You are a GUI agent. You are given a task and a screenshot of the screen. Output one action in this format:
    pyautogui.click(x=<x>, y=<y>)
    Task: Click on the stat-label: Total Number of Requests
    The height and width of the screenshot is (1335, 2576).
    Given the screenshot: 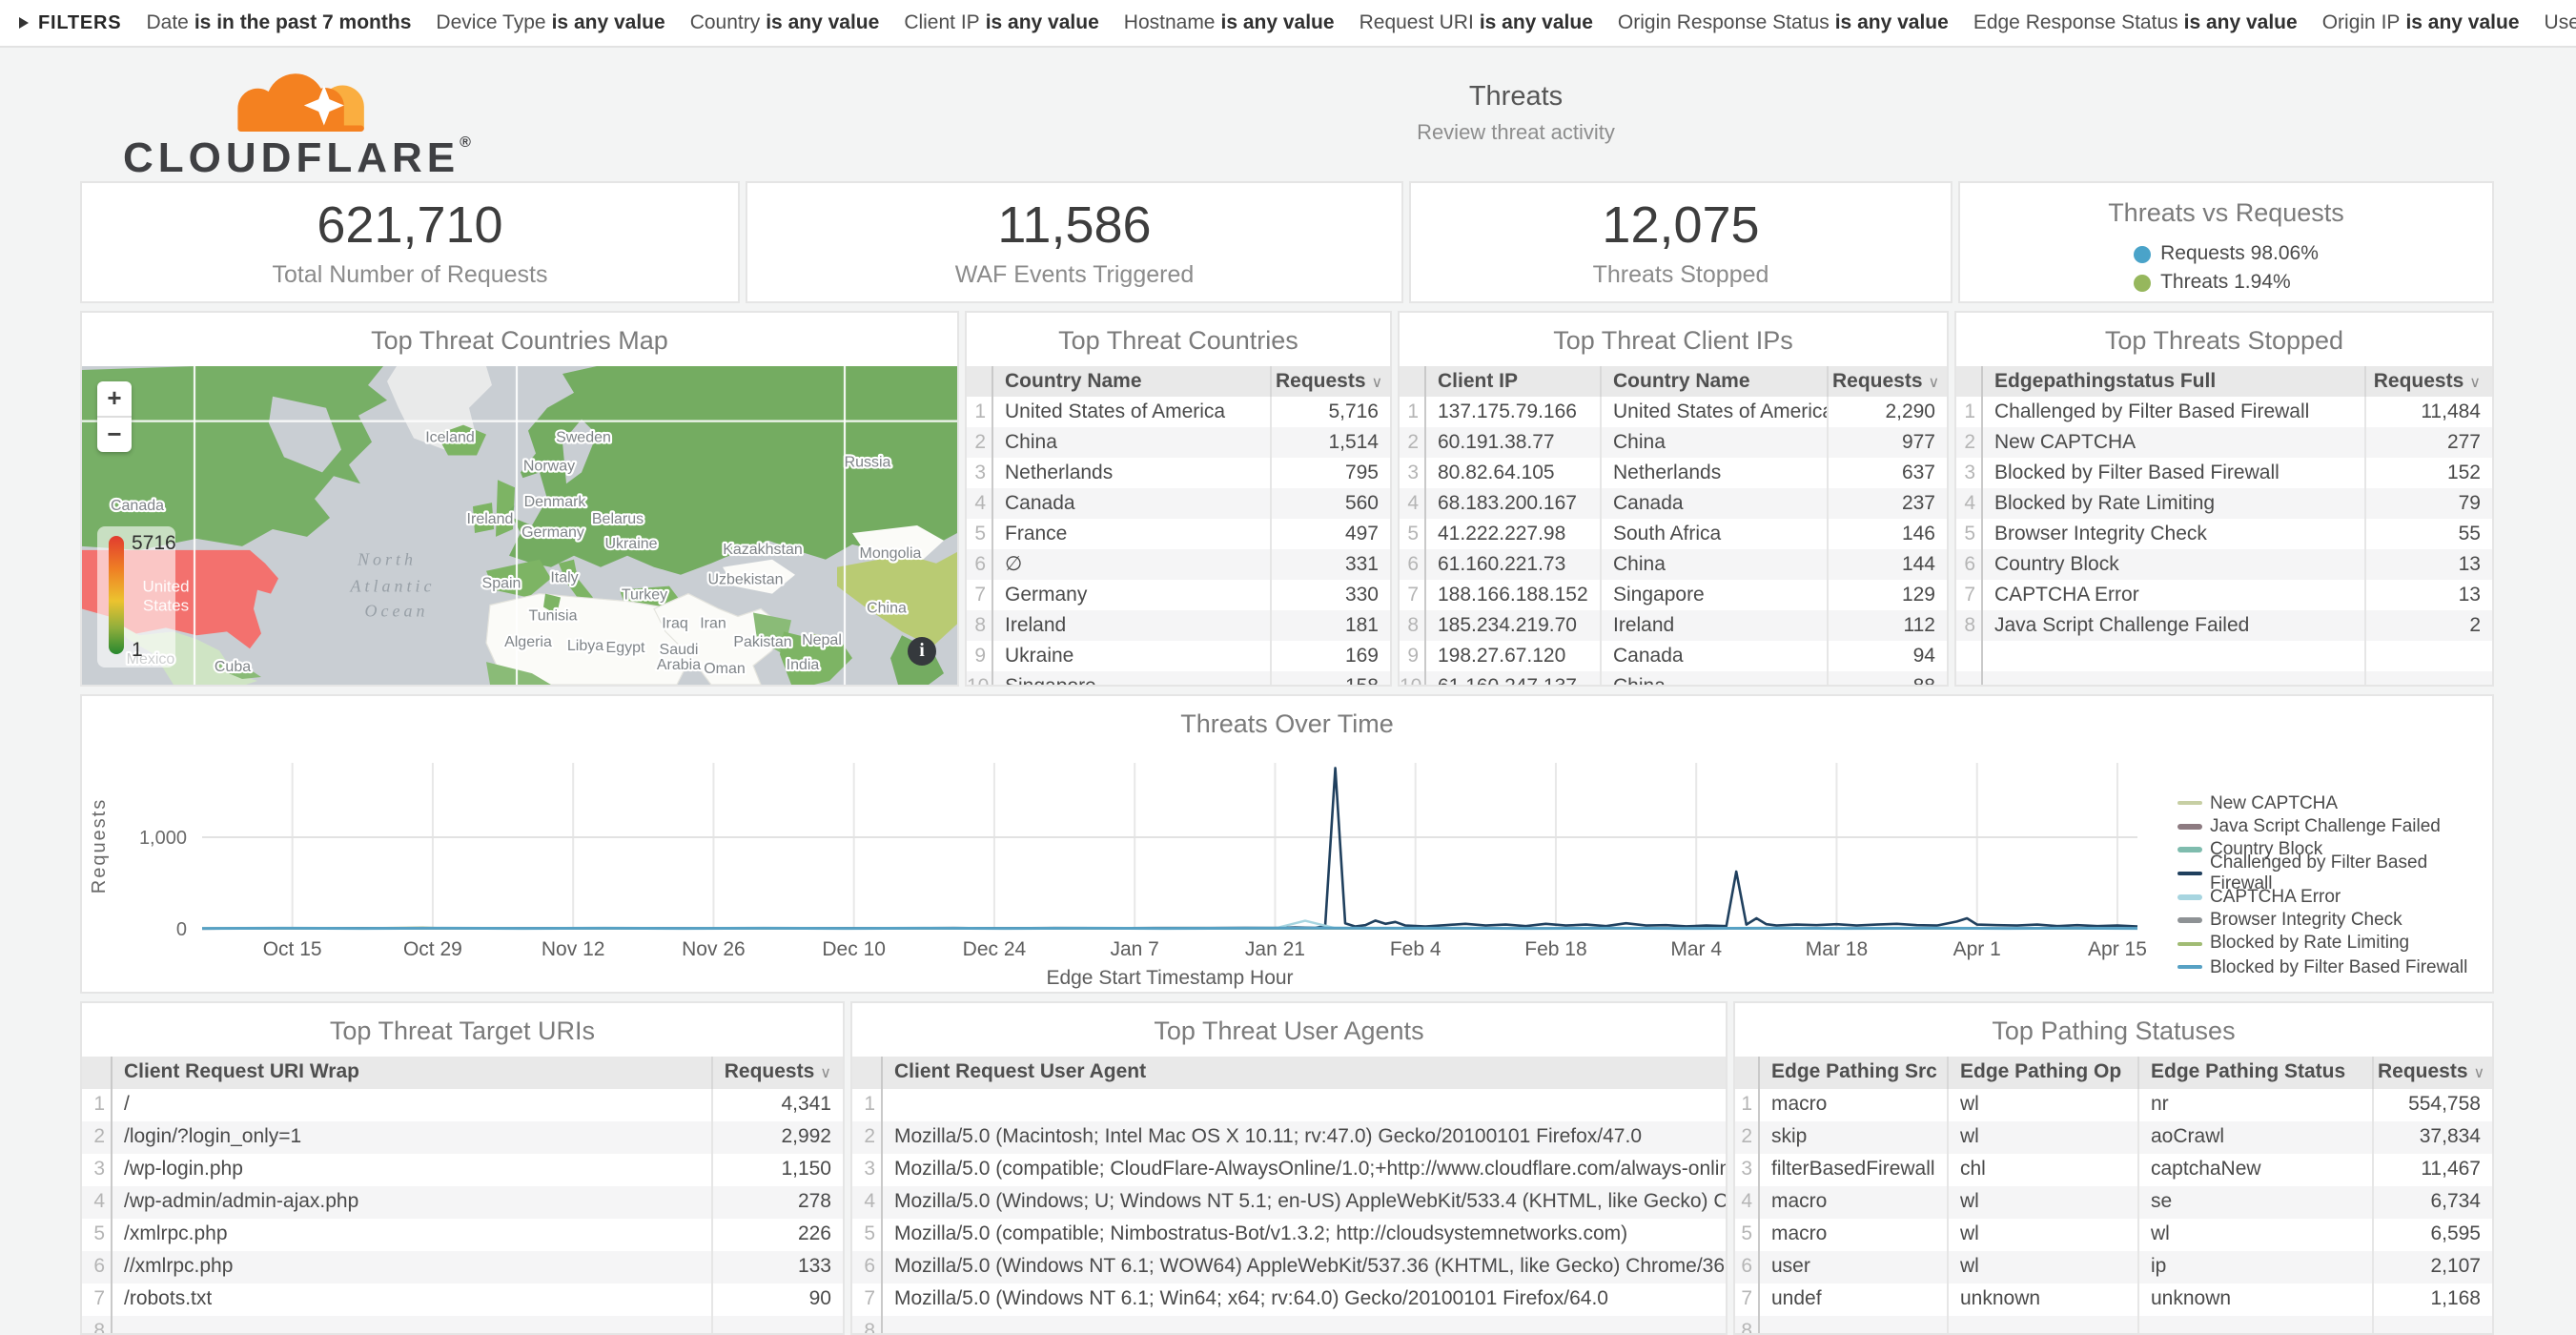 What is the action you would take?
    pyautogui.click(x=410, y=274)
    